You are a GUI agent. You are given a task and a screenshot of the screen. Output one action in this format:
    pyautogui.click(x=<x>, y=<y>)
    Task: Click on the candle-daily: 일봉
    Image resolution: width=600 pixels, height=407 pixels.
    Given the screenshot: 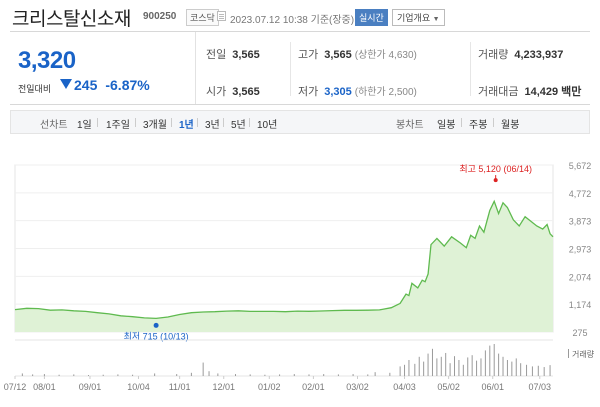 What is the action you would take?
    pyautogui.click(x=446, y=125)
    